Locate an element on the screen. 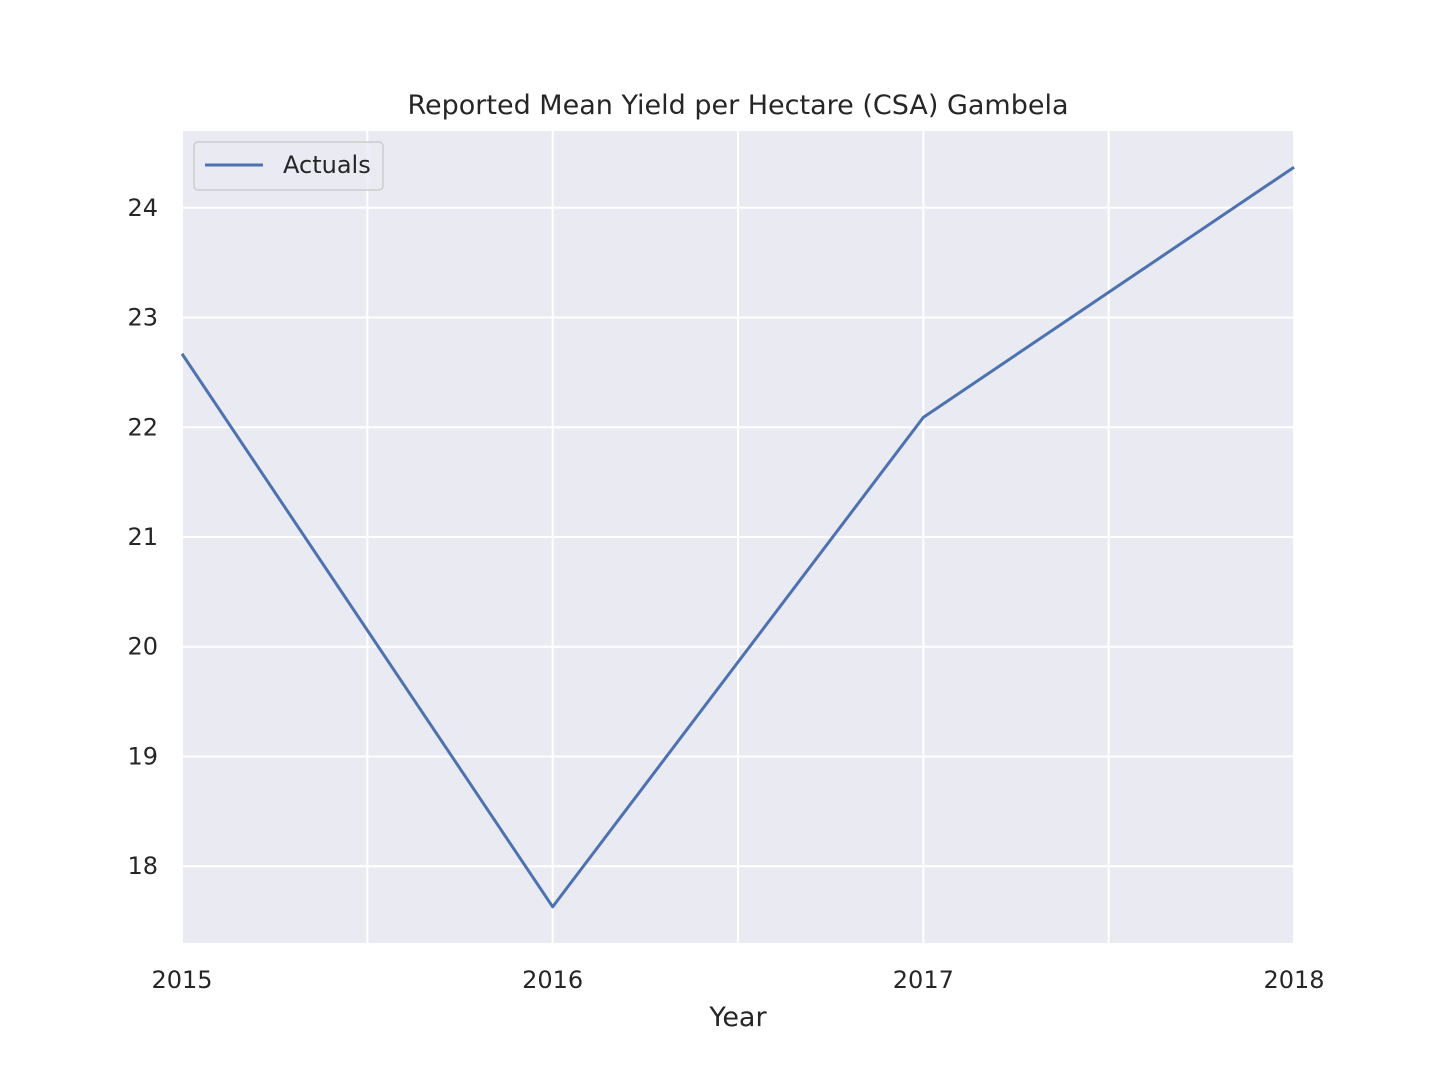 This screenshot has height=1080, width=1440. legend: Actuals is located at coordinates (288, 166).